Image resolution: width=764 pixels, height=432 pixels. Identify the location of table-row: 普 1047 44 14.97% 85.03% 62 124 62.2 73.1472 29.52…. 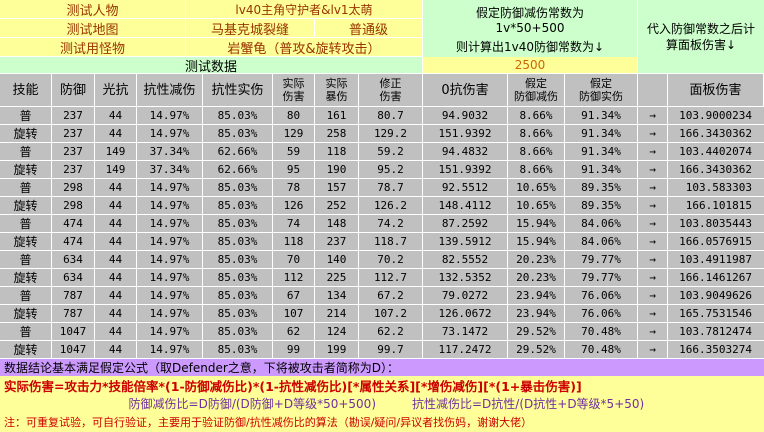
(382, 332).